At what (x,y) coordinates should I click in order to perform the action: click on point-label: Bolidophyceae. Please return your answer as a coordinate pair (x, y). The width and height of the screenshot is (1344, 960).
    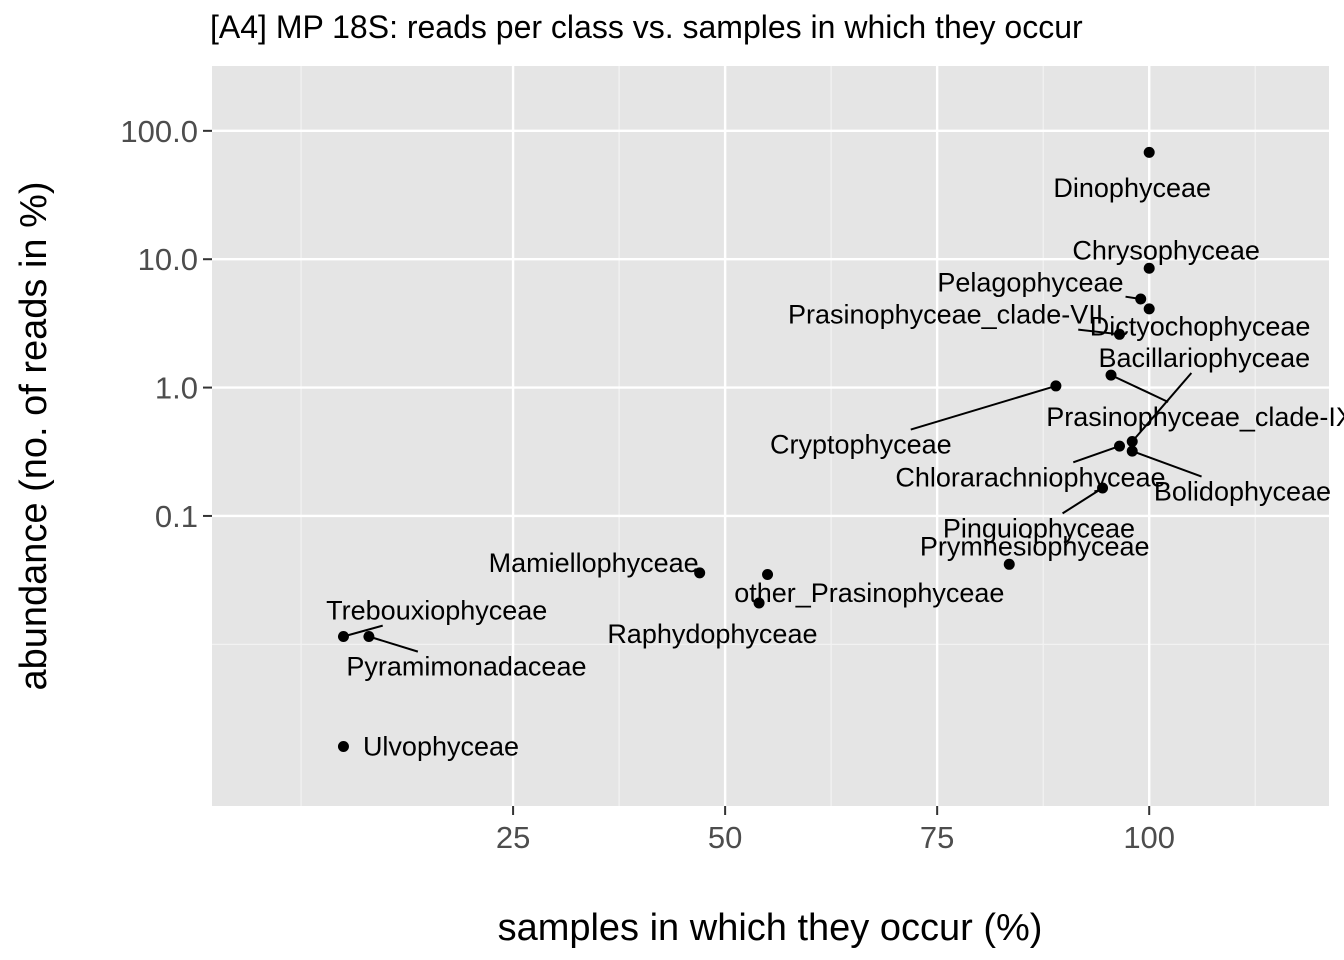
    Looking at the image, I should click on (1242, 492).